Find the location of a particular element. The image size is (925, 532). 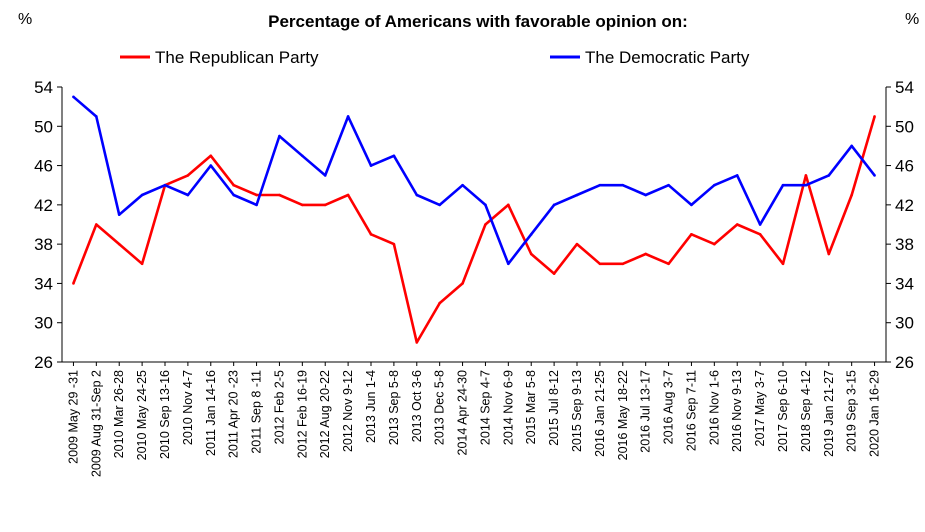

x-tick-label: 2009 May 29 -31 is located at coordinates (73, 417).